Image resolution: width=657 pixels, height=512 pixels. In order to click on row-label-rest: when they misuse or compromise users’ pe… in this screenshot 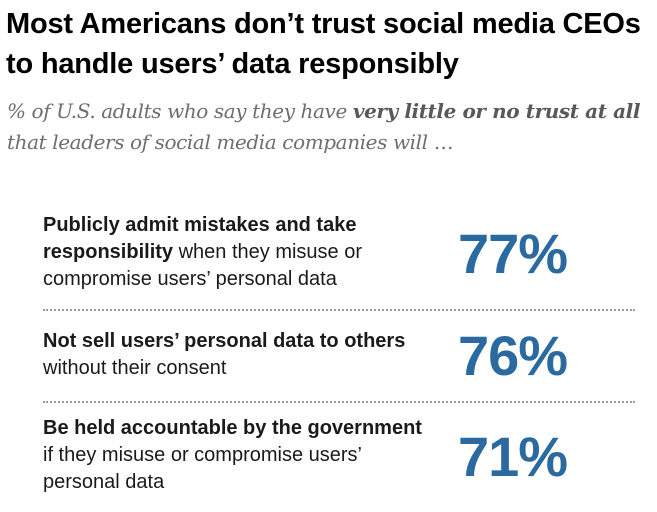, I will do `click(203, 265)`.